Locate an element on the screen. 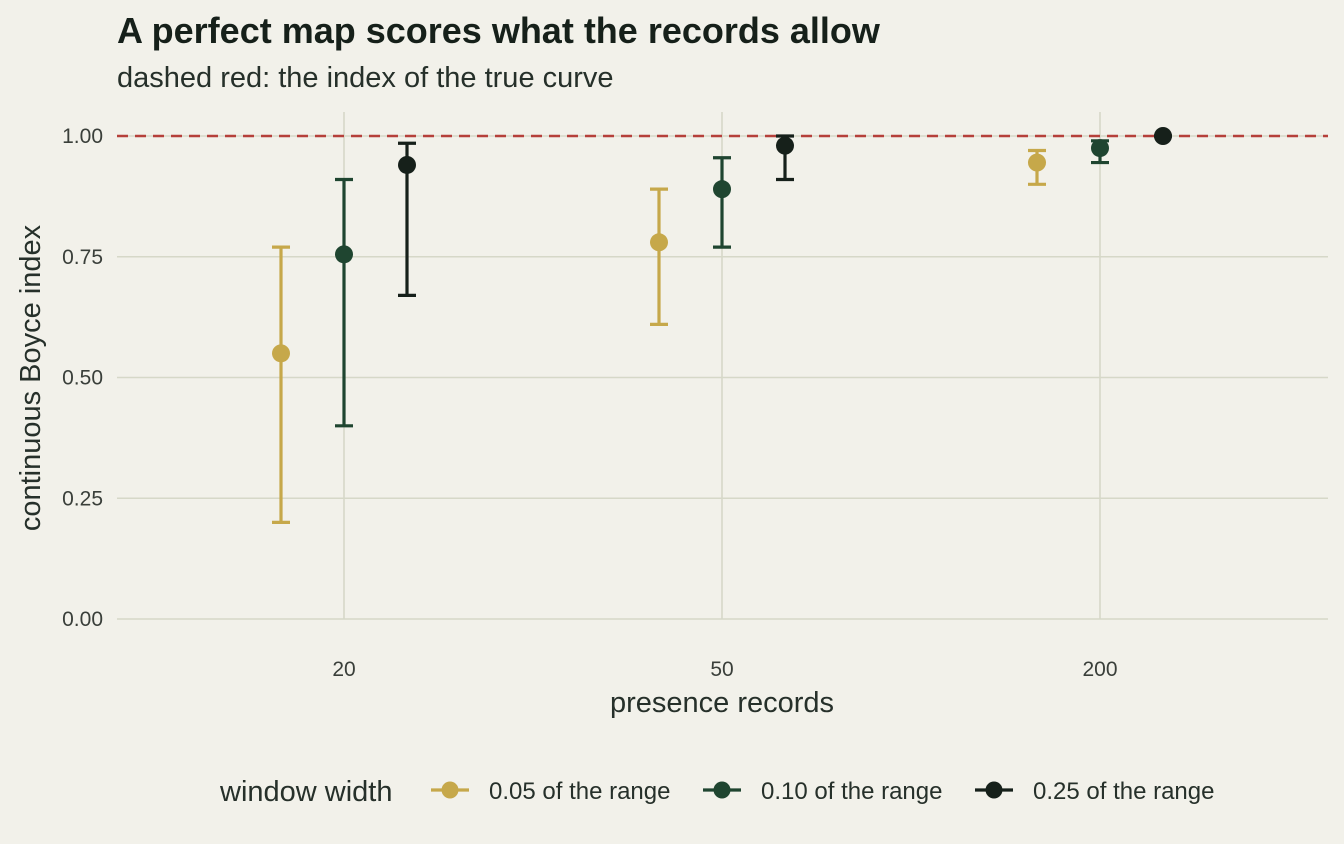  y-axis-title: continuous Boyce index is located at coordinates (31, 377).